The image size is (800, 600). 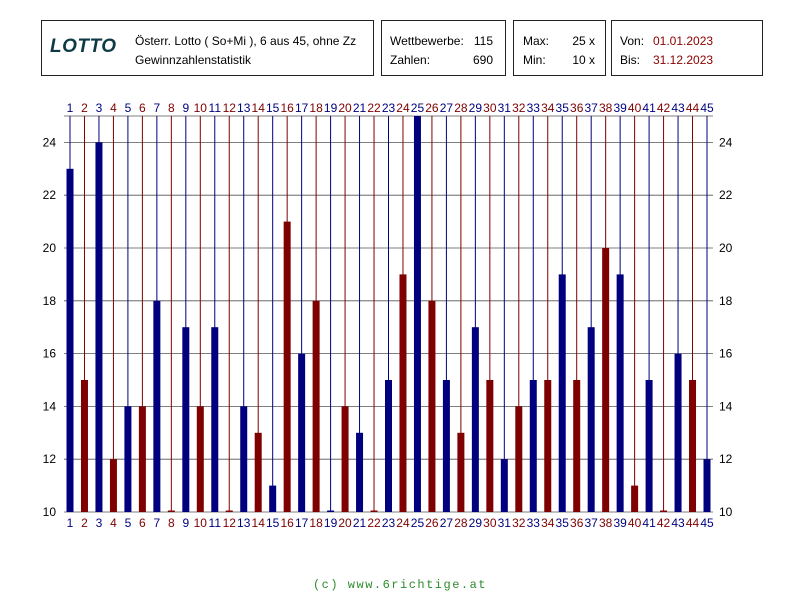 I want to click on x-tick-label-bottom: 25, so click(x=418, y=523).